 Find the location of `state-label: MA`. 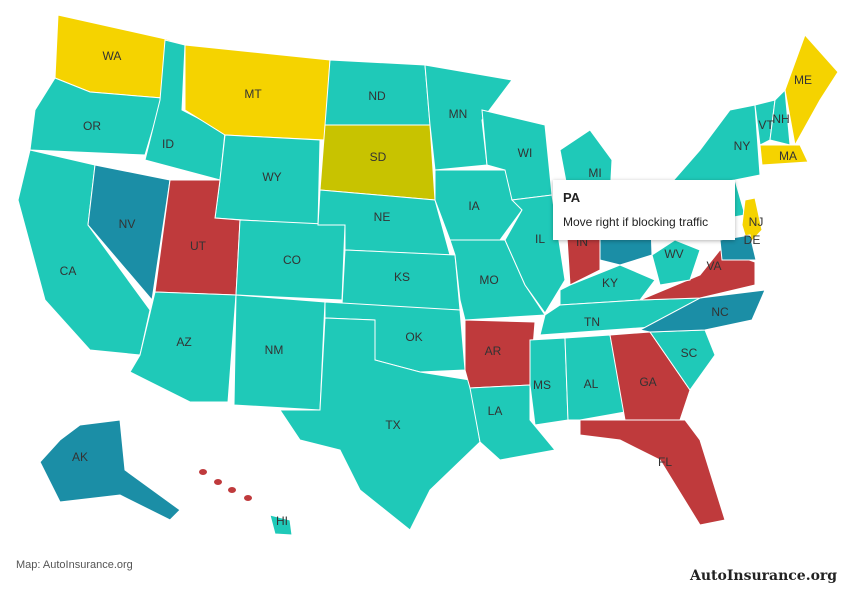

state-label: MA is located at coordinates (788, 156).